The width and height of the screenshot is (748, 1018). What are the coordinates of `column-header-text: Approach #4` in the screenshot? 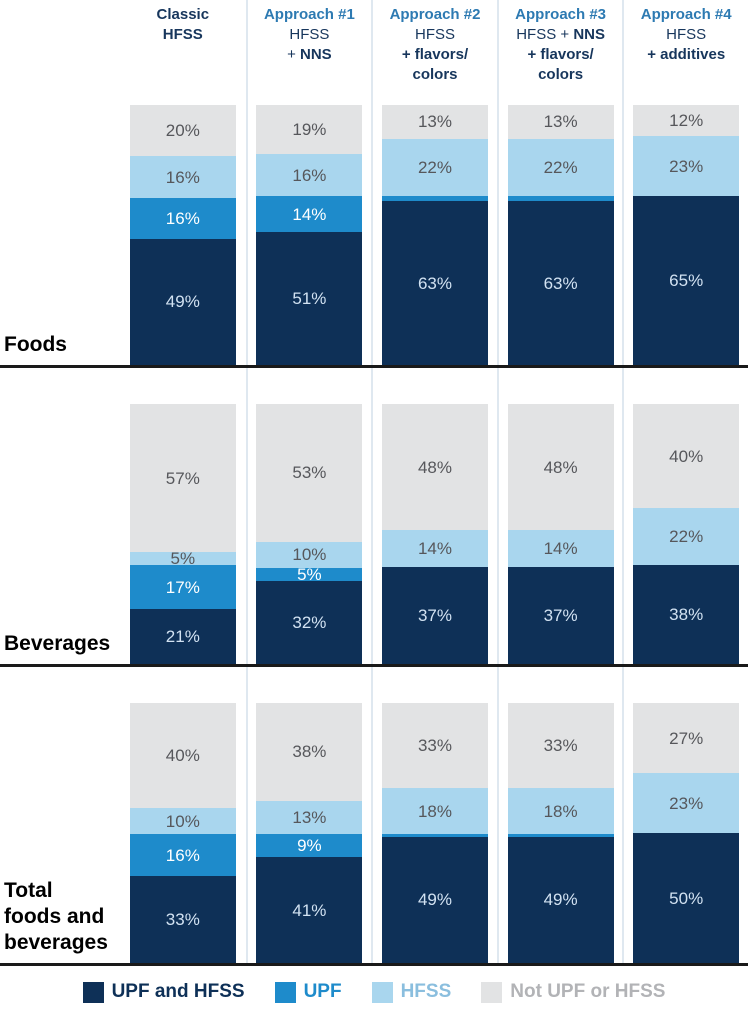 It's located at (686, 14).